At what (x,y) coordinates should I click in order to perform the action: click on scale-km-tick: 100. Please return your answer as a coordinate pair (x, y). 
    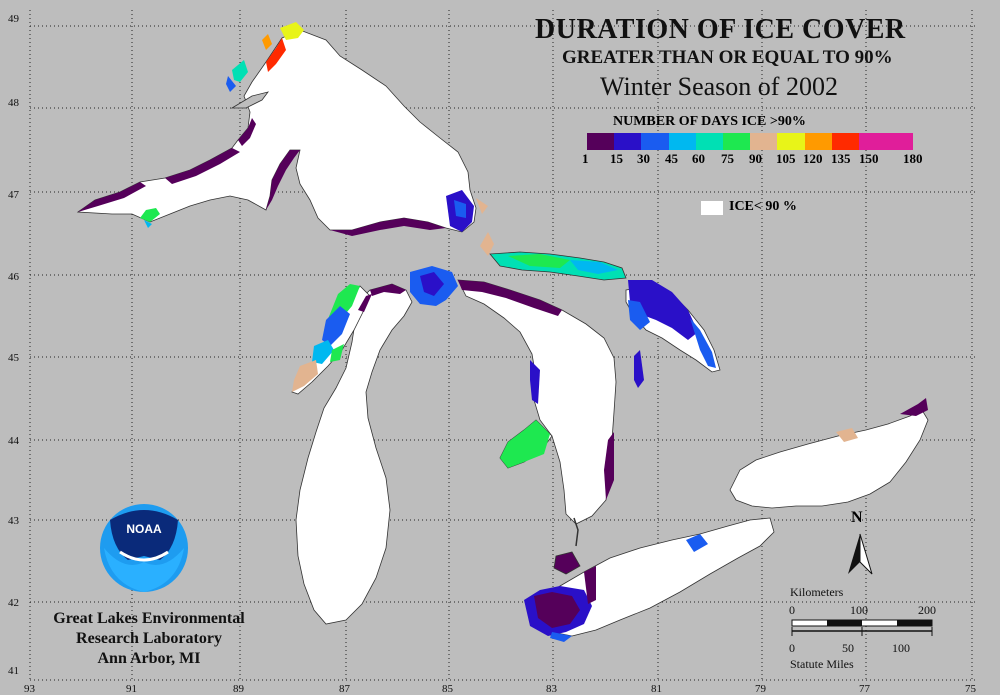
    Looking at the image, I should click on (859, 610).